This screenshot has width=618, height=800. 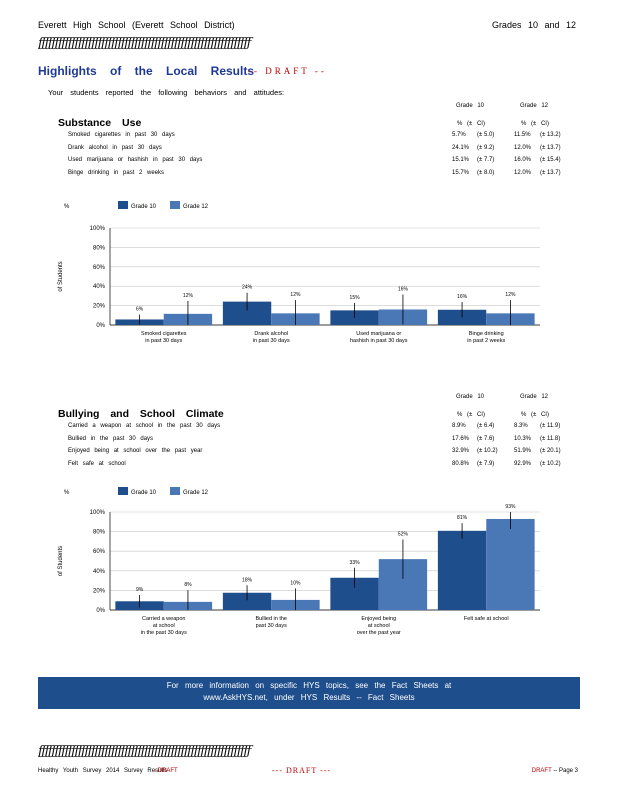 I want to click on substance-g12-ci: (± 13.2), so click(x=550, y=135).